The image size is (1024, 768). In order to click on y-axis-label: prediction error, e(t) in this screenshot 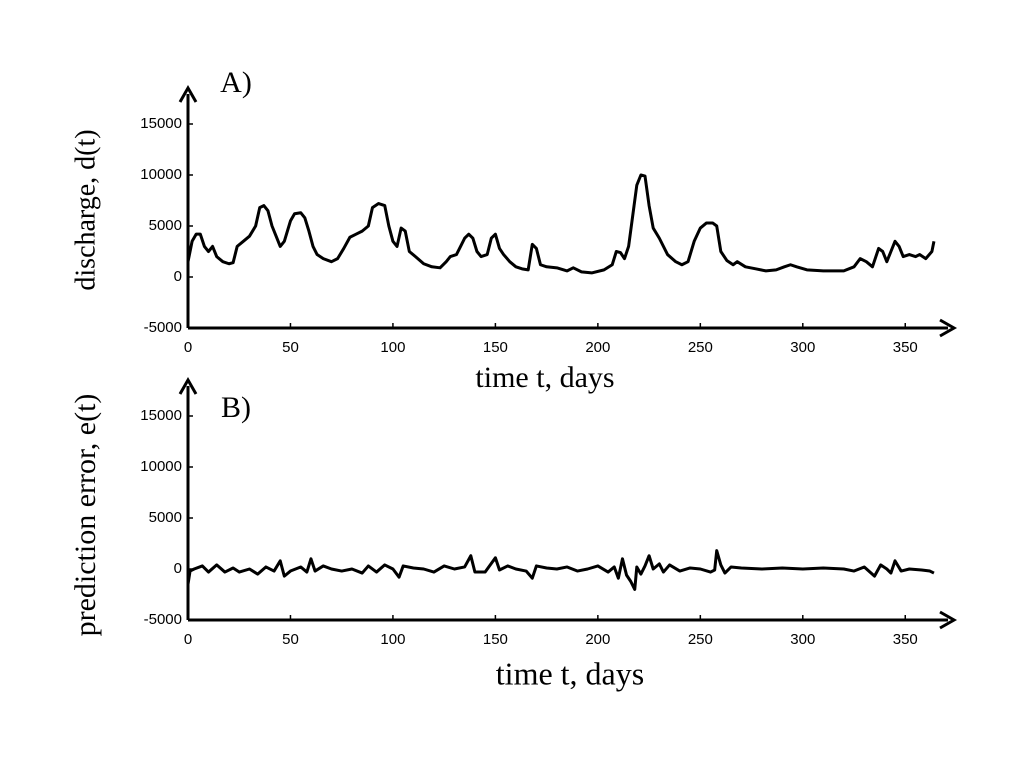, I will do `click(85, 515)`.